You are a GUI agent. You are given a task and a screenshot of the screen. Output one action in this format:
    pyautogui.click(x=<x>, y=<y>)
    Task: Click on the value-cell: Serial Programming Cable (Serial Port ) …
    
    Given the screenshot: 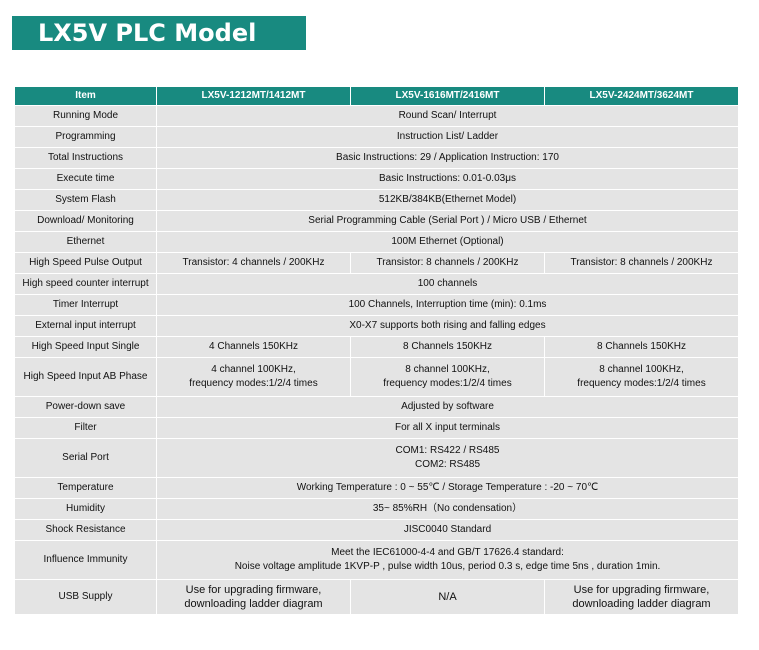 What is the action you would take?
    pyautogui.click(x=447, y=221)
    